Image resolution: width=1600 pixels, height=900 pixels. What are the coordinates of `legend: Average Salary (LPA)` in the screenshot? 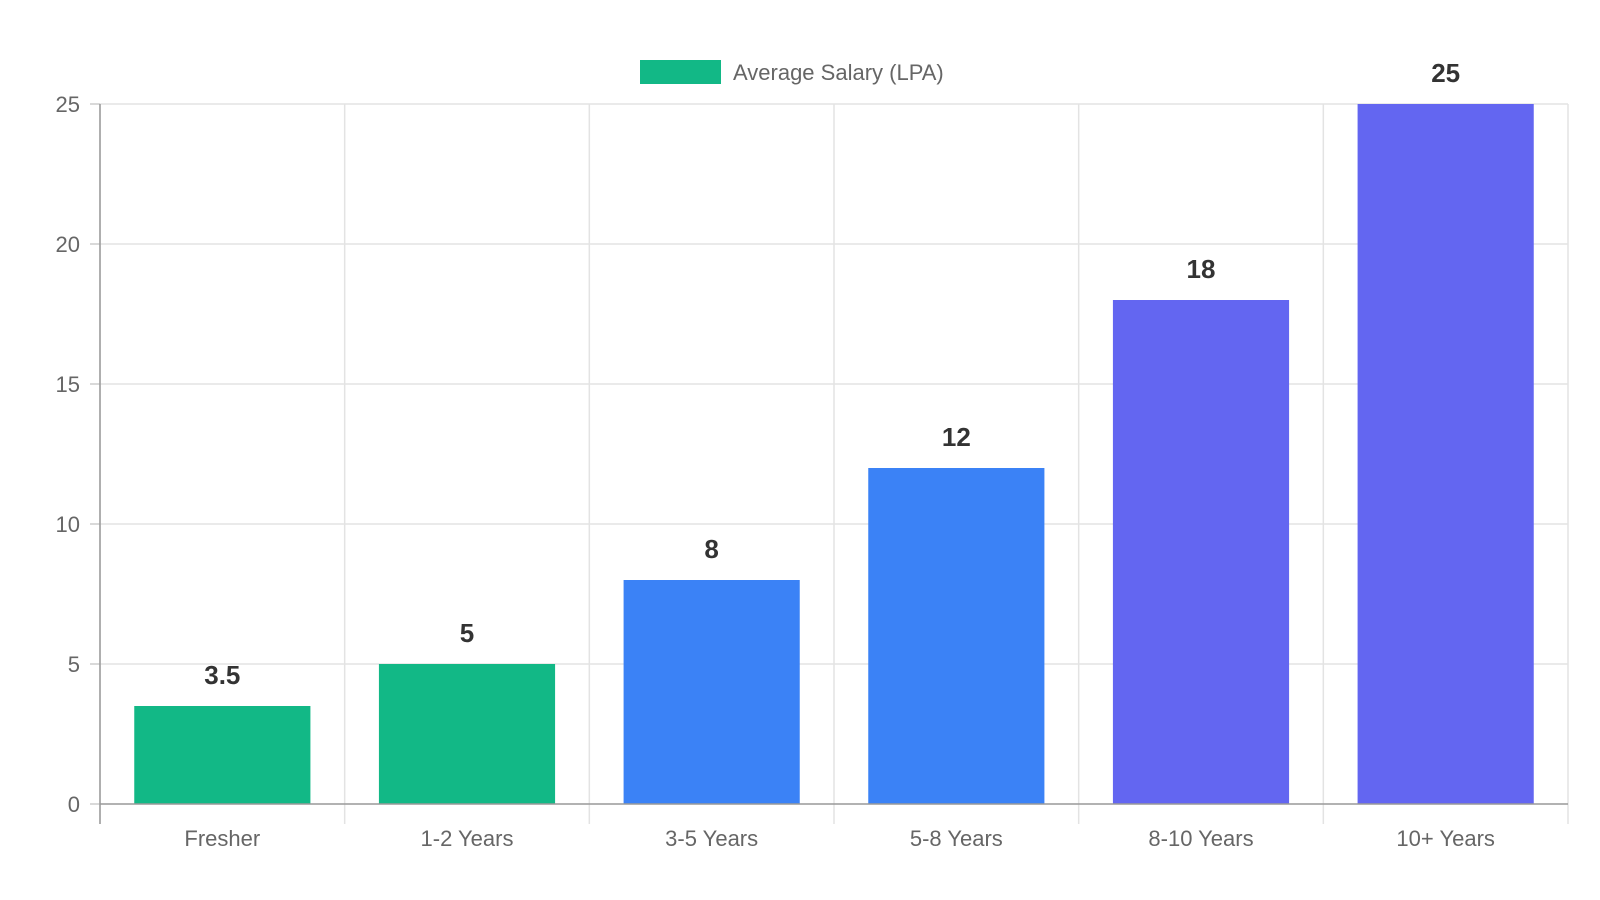 It's located at (792, 72).